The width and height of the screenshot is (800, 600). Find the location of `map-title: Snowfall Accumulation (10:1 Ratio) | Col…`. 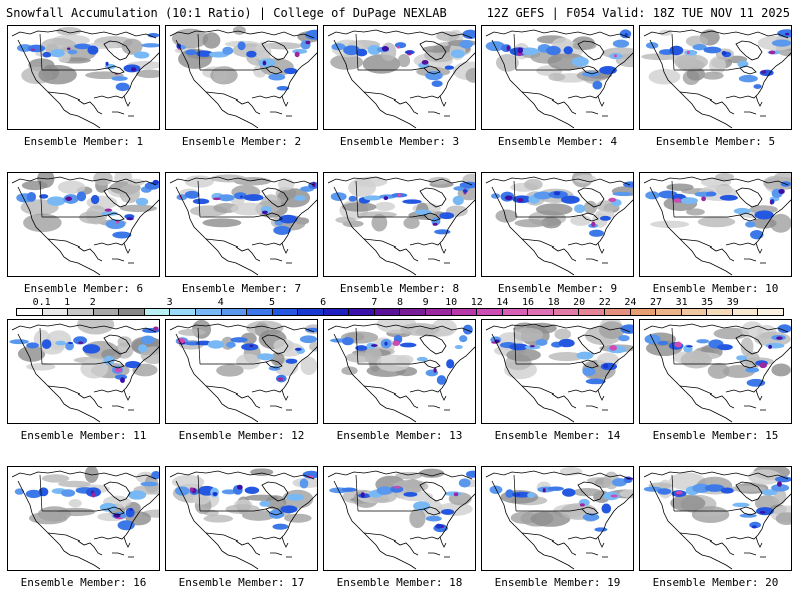

map-title: Snowfall Accumulation (10:1 Ratio) | Col… is located at coordinates (226, 13).